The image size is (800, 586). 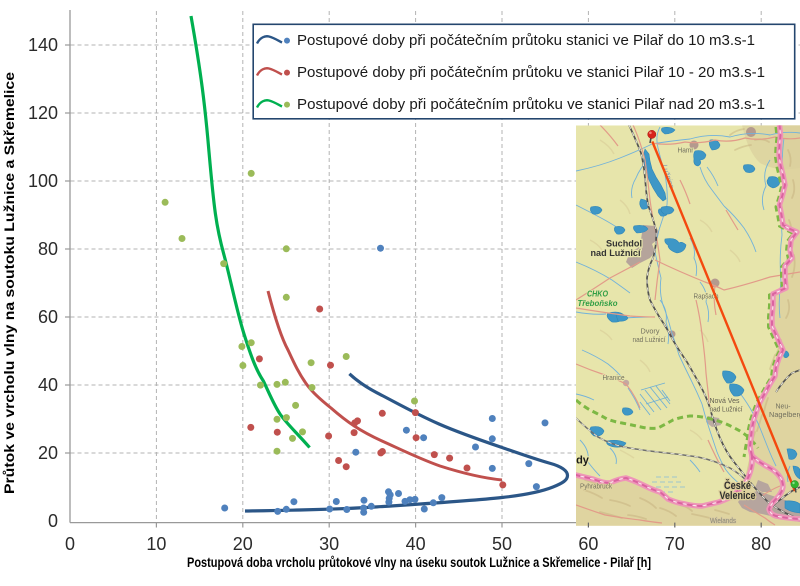 What do you see at coordinates (737, 485) in the screenshot?
I see `svg-text: České` at bounding box center [737, 485].